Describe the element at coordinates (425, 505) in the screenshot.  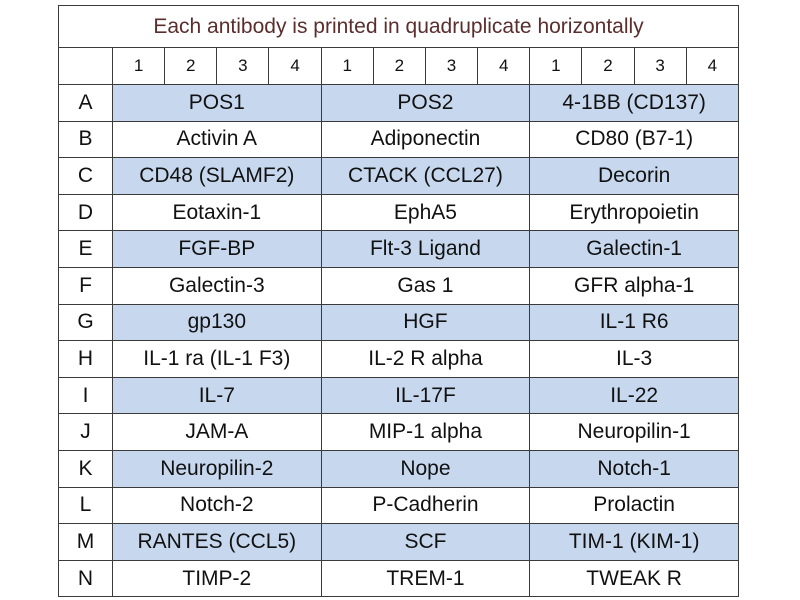
I see `antibody-cell: P-Cadherin` at that location.